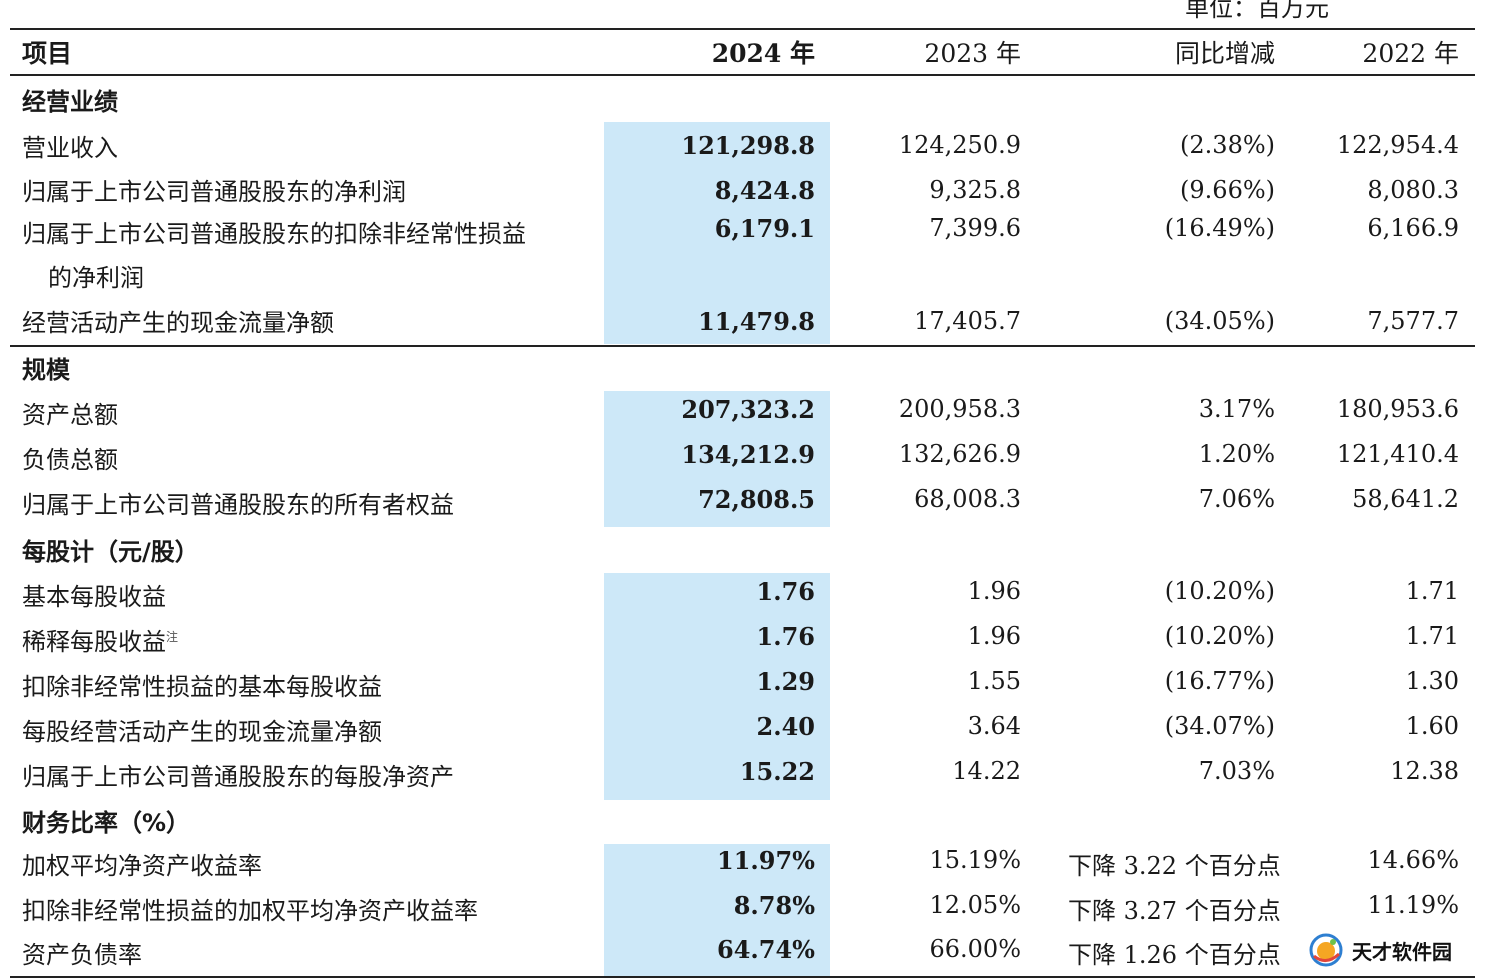  What do you see at coordinates (766, 949) in the screenshot?
I see `cell-2024: 64.74%` at bounding box center [766, 949].